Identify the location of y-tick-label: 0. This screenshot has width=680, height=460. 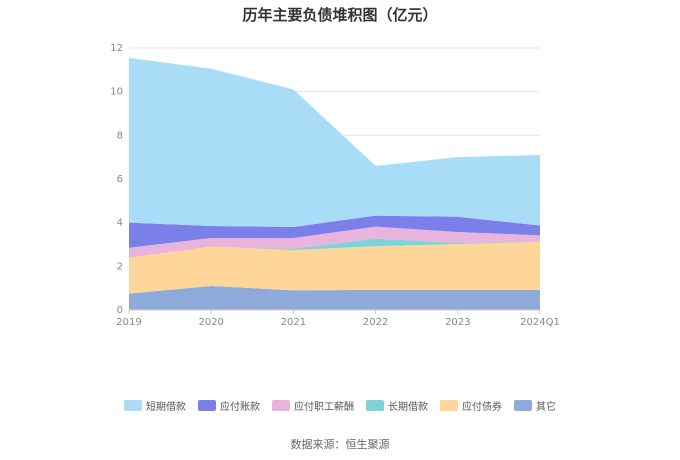
(120, 310).